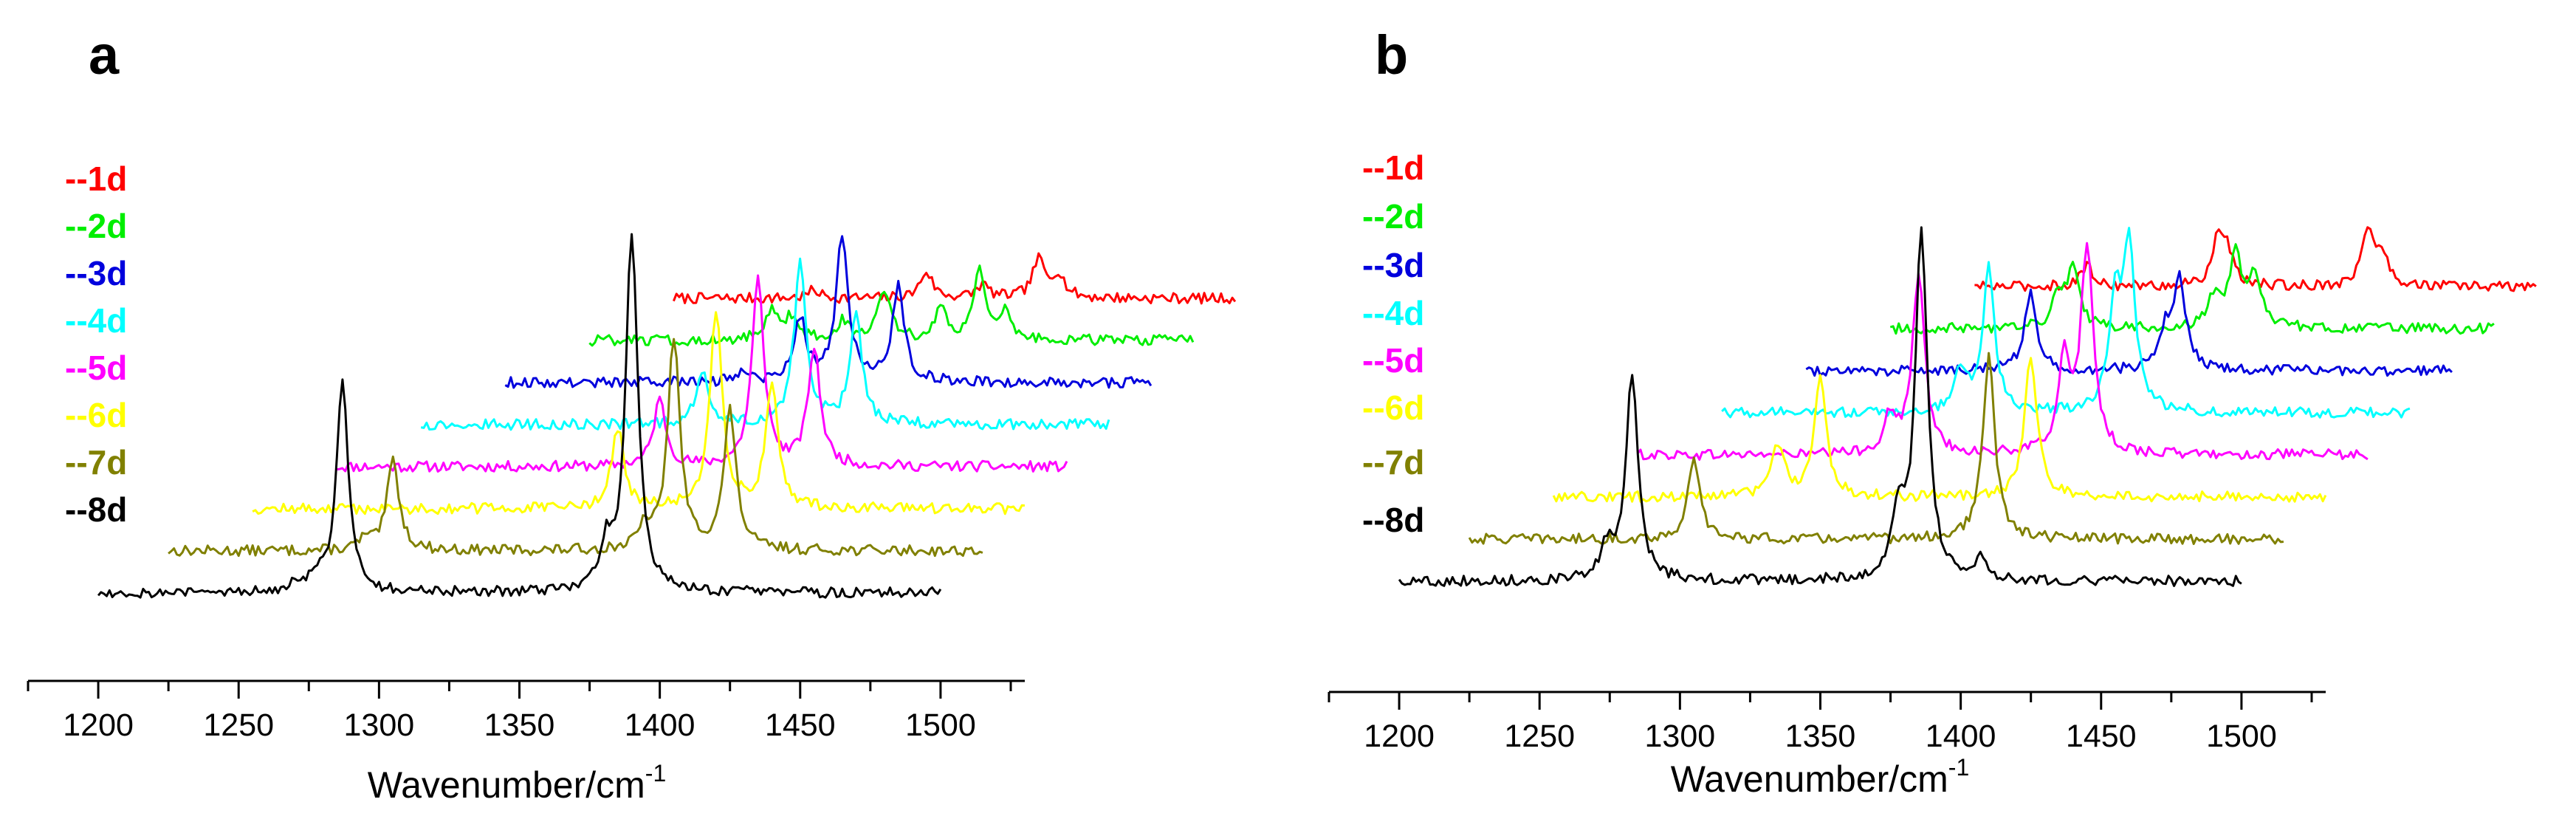  Describe the element at coordinates (104, 55) in the screenshot. I see `panel-letter: a` at that location.